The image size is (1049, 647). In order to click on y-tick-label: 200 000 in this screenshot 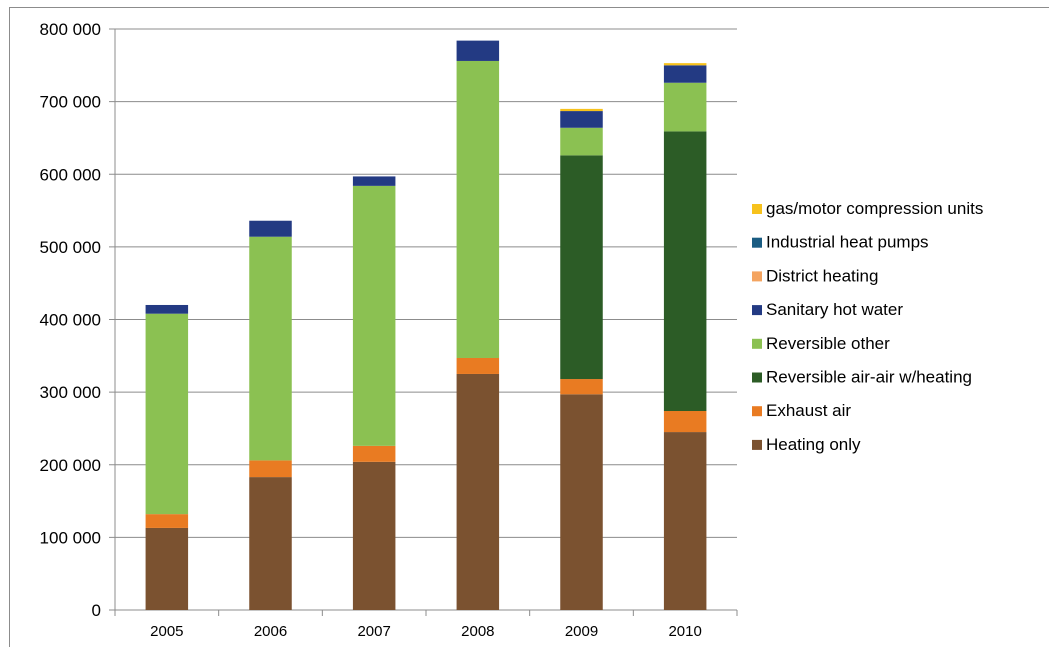, I will do `click(70, 465)`.